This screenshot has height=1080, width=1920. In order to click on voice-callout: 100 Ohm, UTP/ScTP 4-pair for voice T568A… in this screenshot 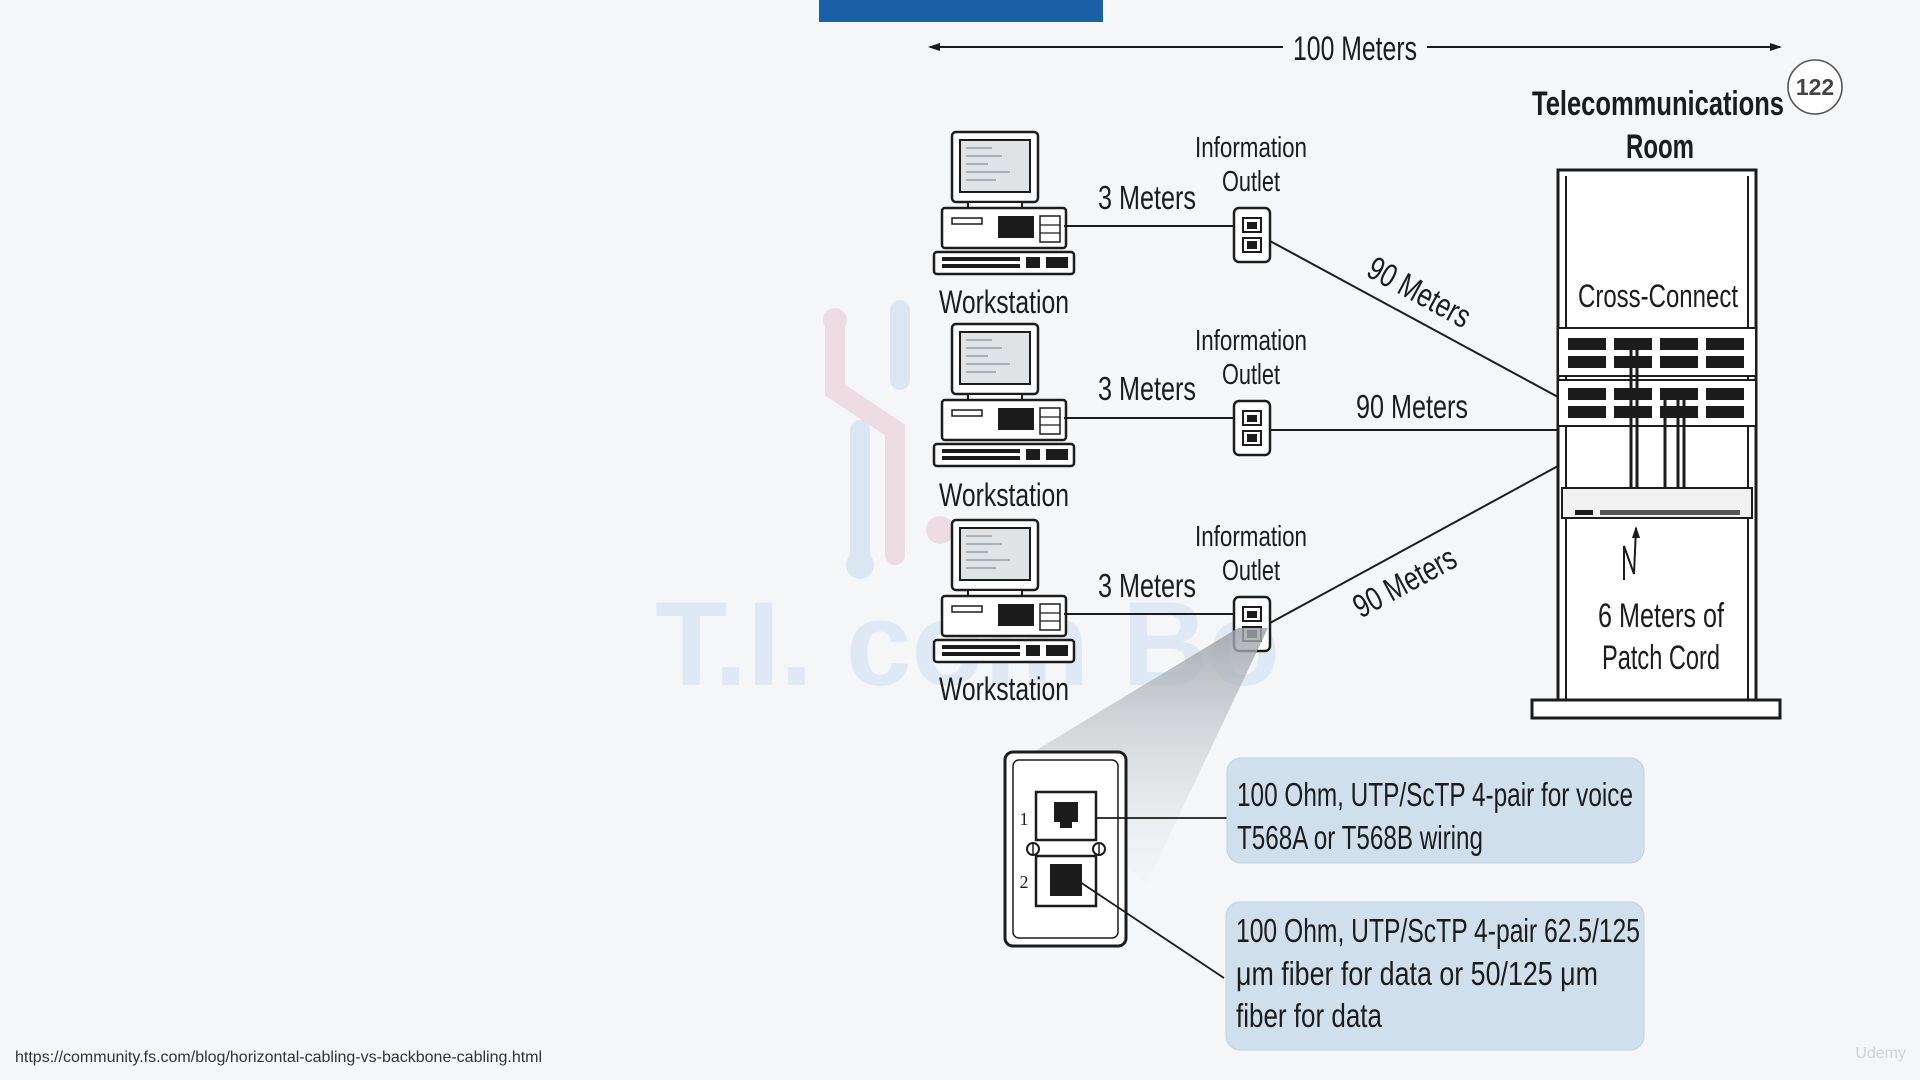, I will do `click(1435, 810)`.